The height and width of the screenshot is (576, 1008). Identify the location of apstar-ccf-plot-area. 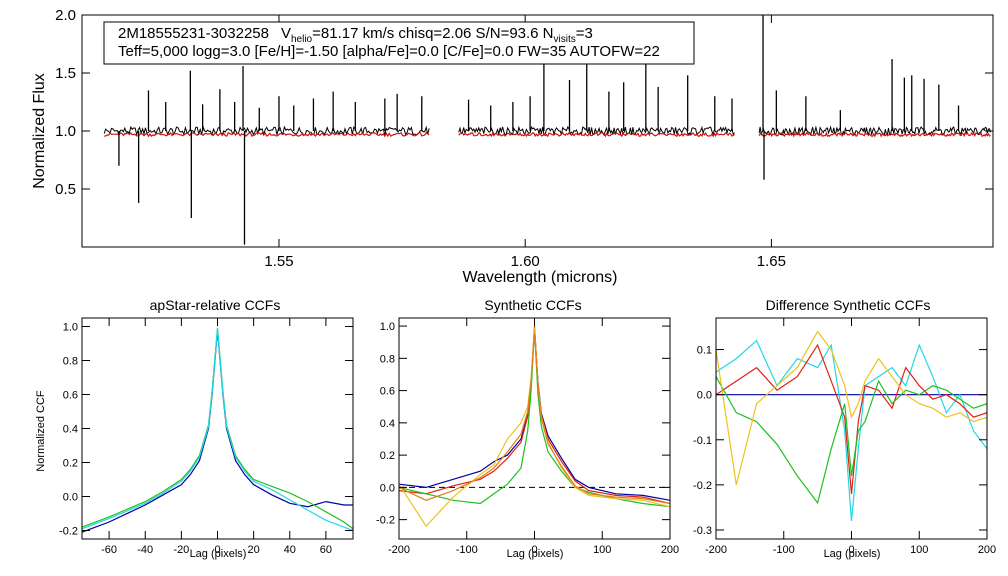
(217, 430).